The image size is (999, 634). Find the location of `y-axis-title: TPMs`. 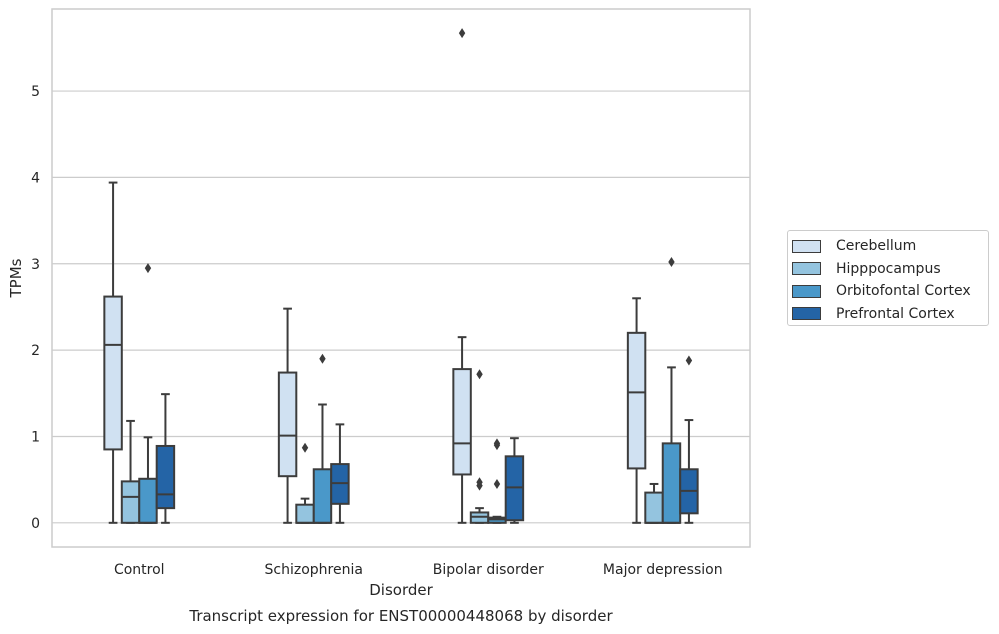

y-axis-title: TPMs is located at coordinates (16, 278).